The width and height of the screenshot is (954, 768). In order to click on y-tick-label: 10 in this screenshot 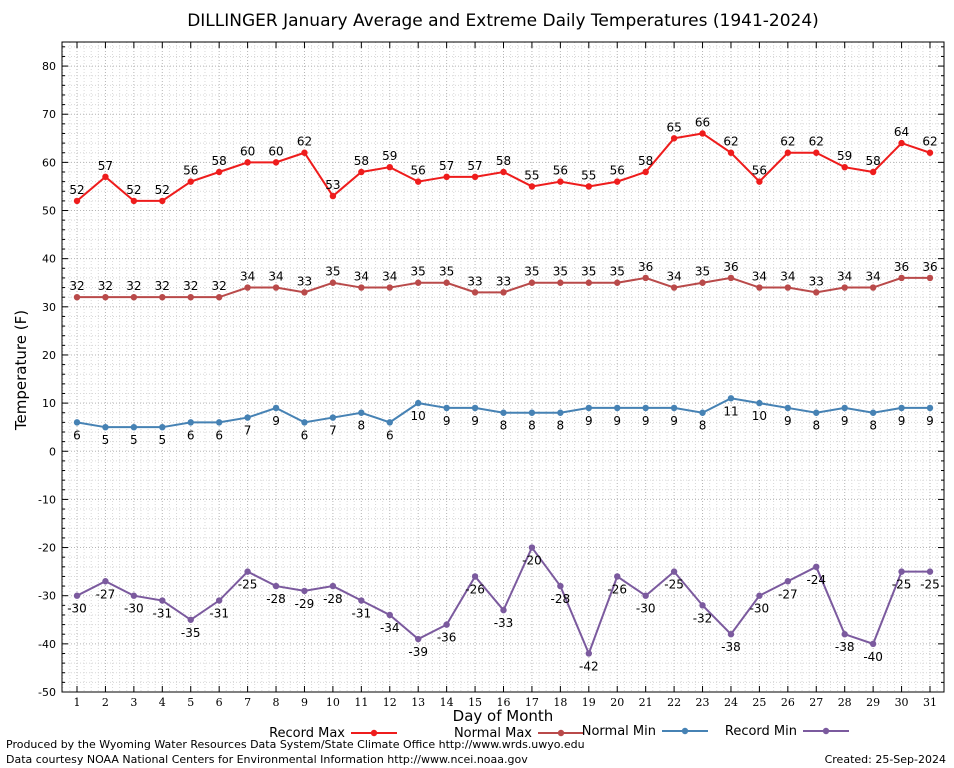, I will do `click(49, 403)`.